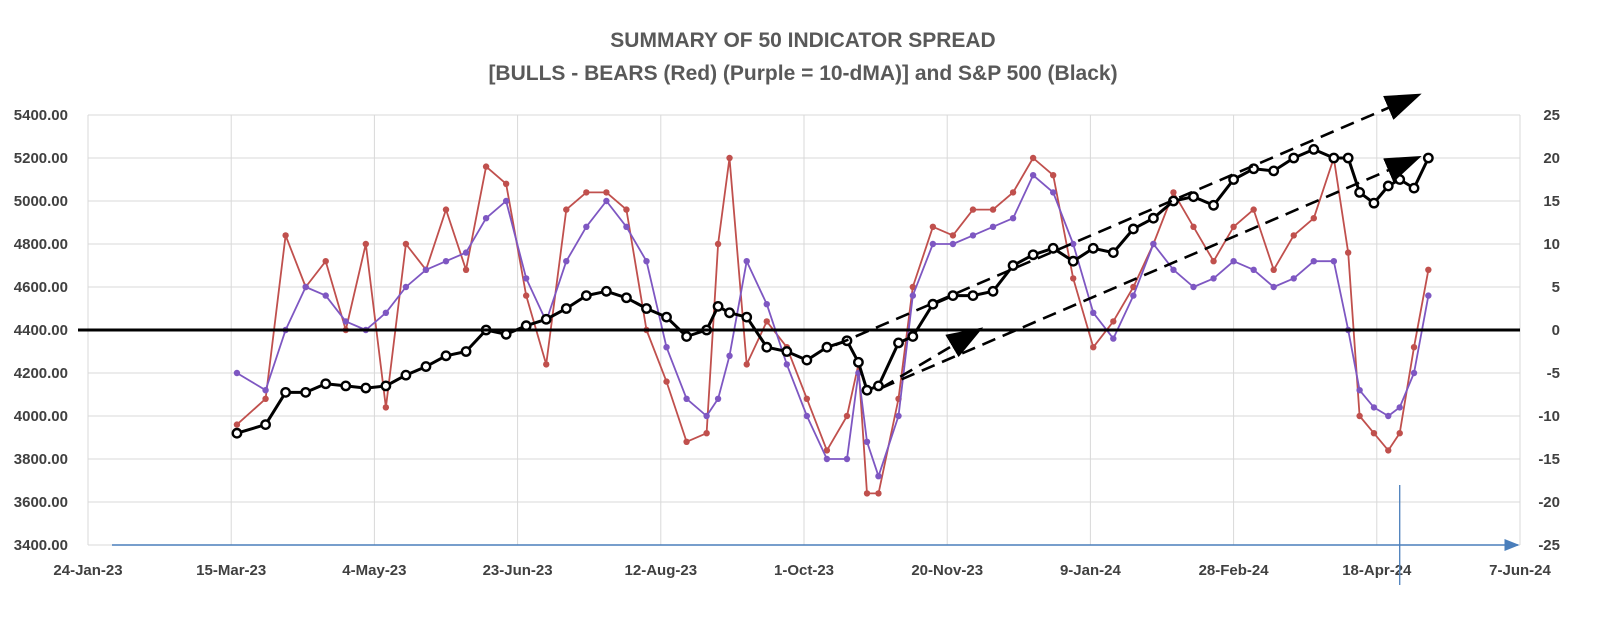 Image resolution: width=1600 pixels, height=625 pixels. Describe the element at coordinates (41, 373) in the screenshot. I see `y-left-tick-label: 4200.00` at that location.